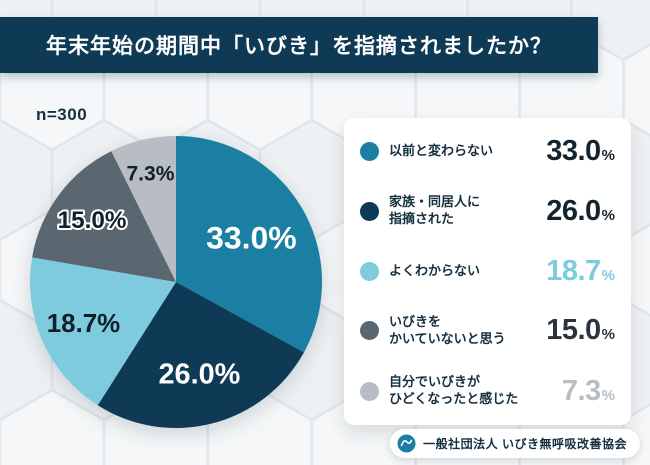 The width and height of the screenshot is (650, 465). Describe the element at coordinates (435, 210) in the screenshot. I see `legend-label: 家族・同居人に 指摘された` at that location.